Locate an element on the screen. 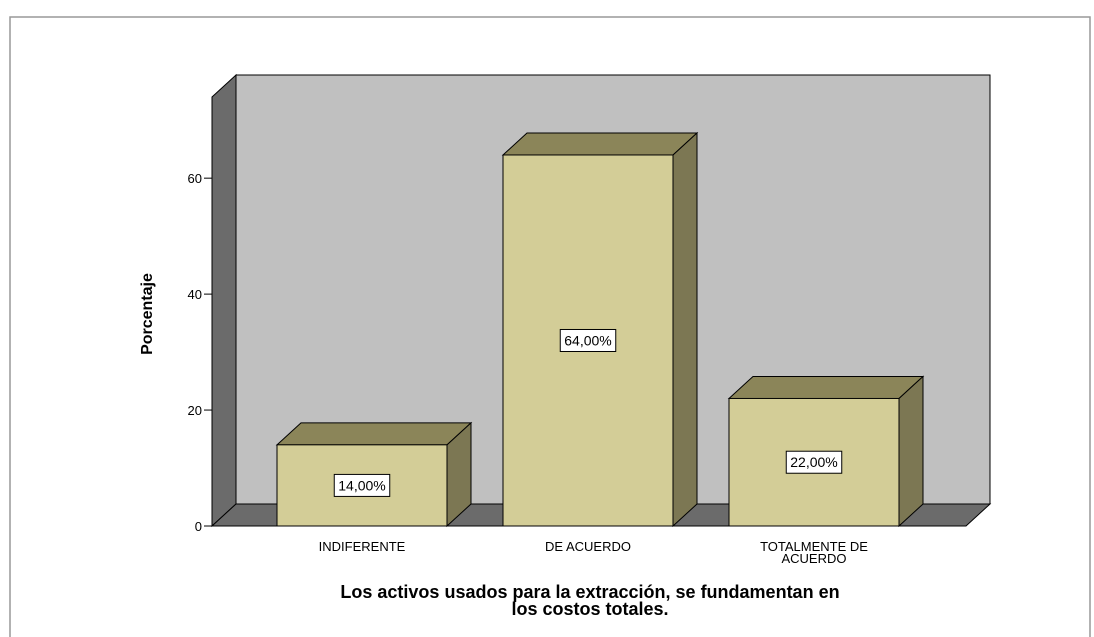 This screenshot has height=637, width=1094. x-tick-label: TOTALMENTE DE ACUERDO is located at coordinates (814, 552).